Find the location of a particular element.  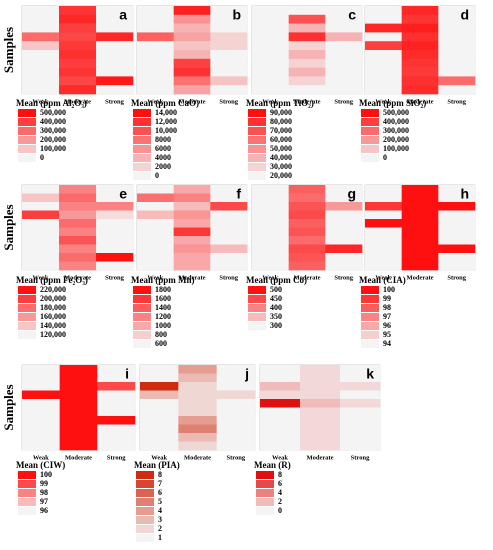

legend-label: 6 is located at coordinates (280, 483).